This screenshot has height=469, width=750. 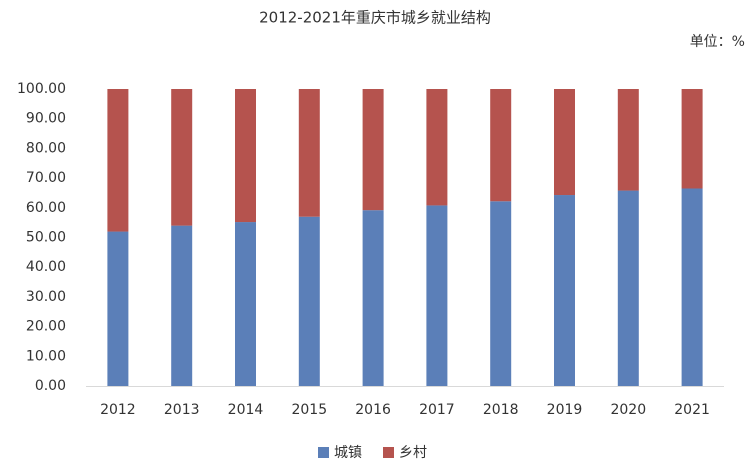 What do you see at coordinates (50, 386) in the screenshot?
I see `y-tick-label: 0.00` at bounding box center [50, 386].